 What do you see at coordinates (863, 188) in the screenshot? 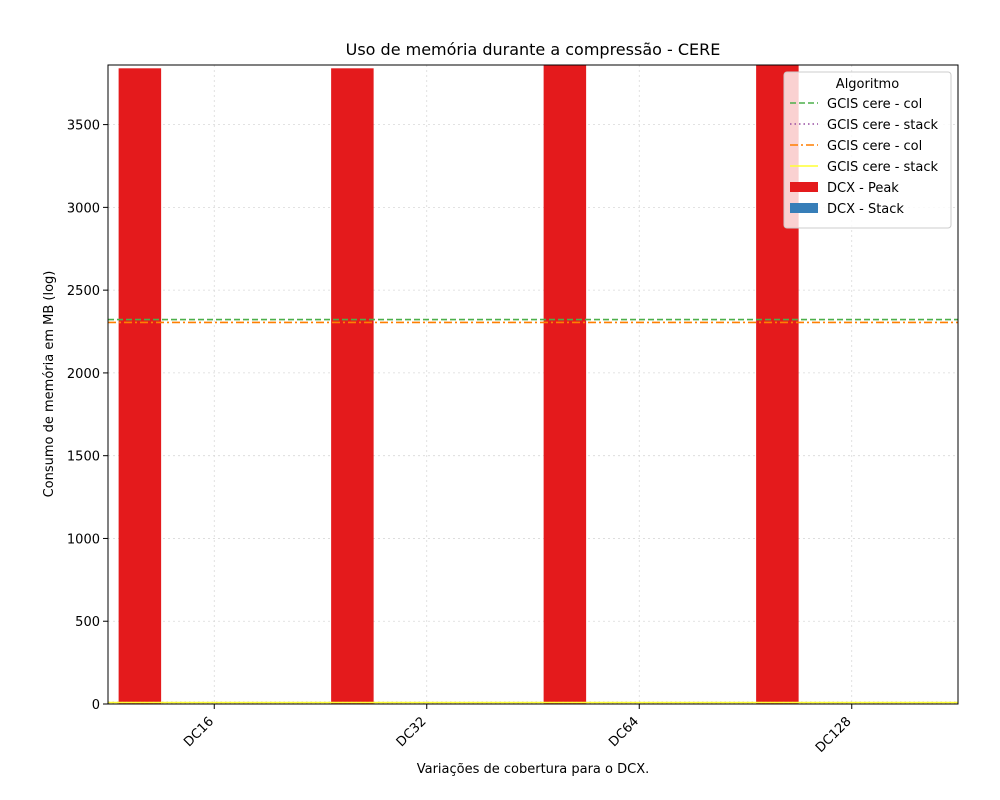
I see `legend-label: DCX - Peak` at bounding box center [863, 188].